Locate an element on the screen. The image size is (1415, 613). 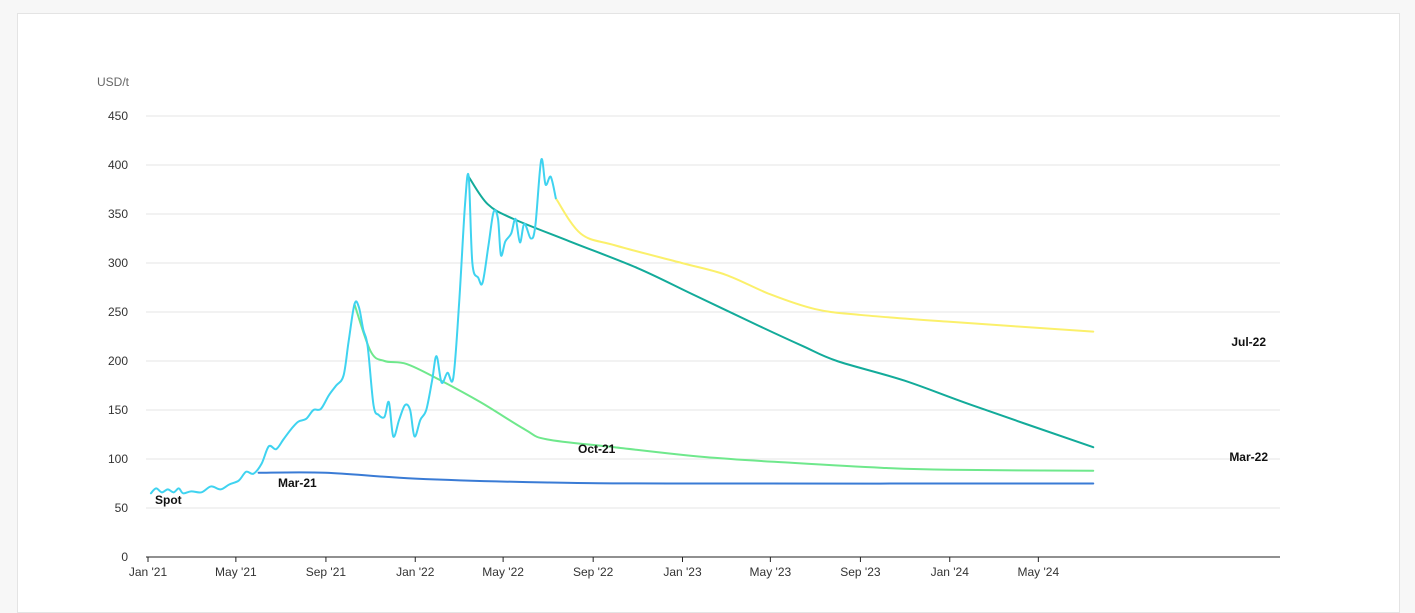
y-axis-ticks: 0 50 100 150 200 250 300 350 400 450 is located at coordinates (118, 336).